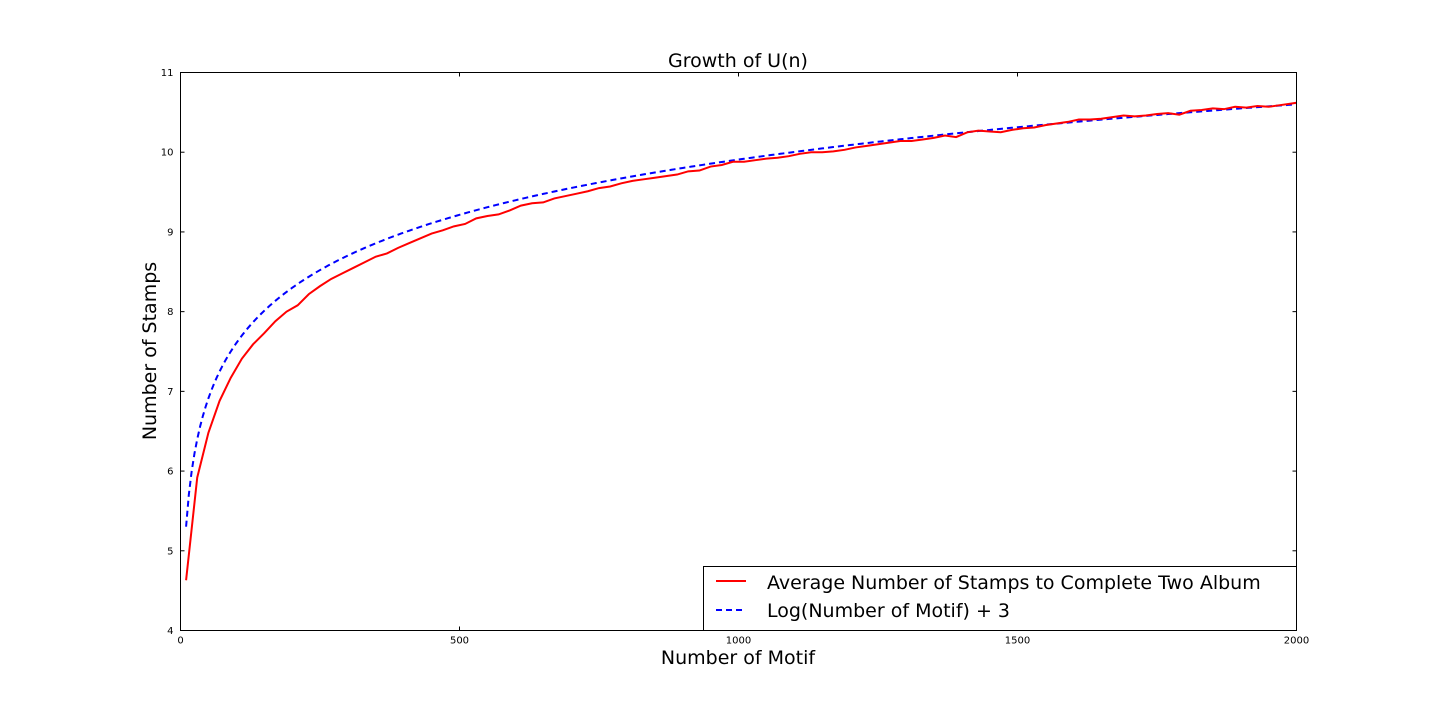 The width and height of the screenshot is (1440, 720). Describe the element at coordinates (167, 73) in the screenshot. I see `y-tick-label: 11` at that location.